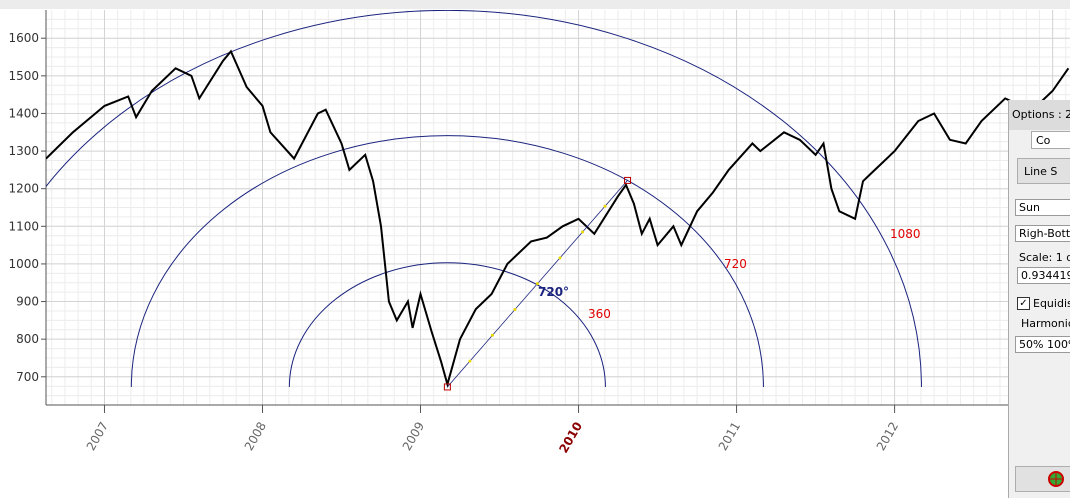 Image resolution: width=1070 pixels, height=498 pixels. What do you see at coordinates (447, 324) in the screenshot?
I see `harmonic-arc` at bounding box center [447, 324].